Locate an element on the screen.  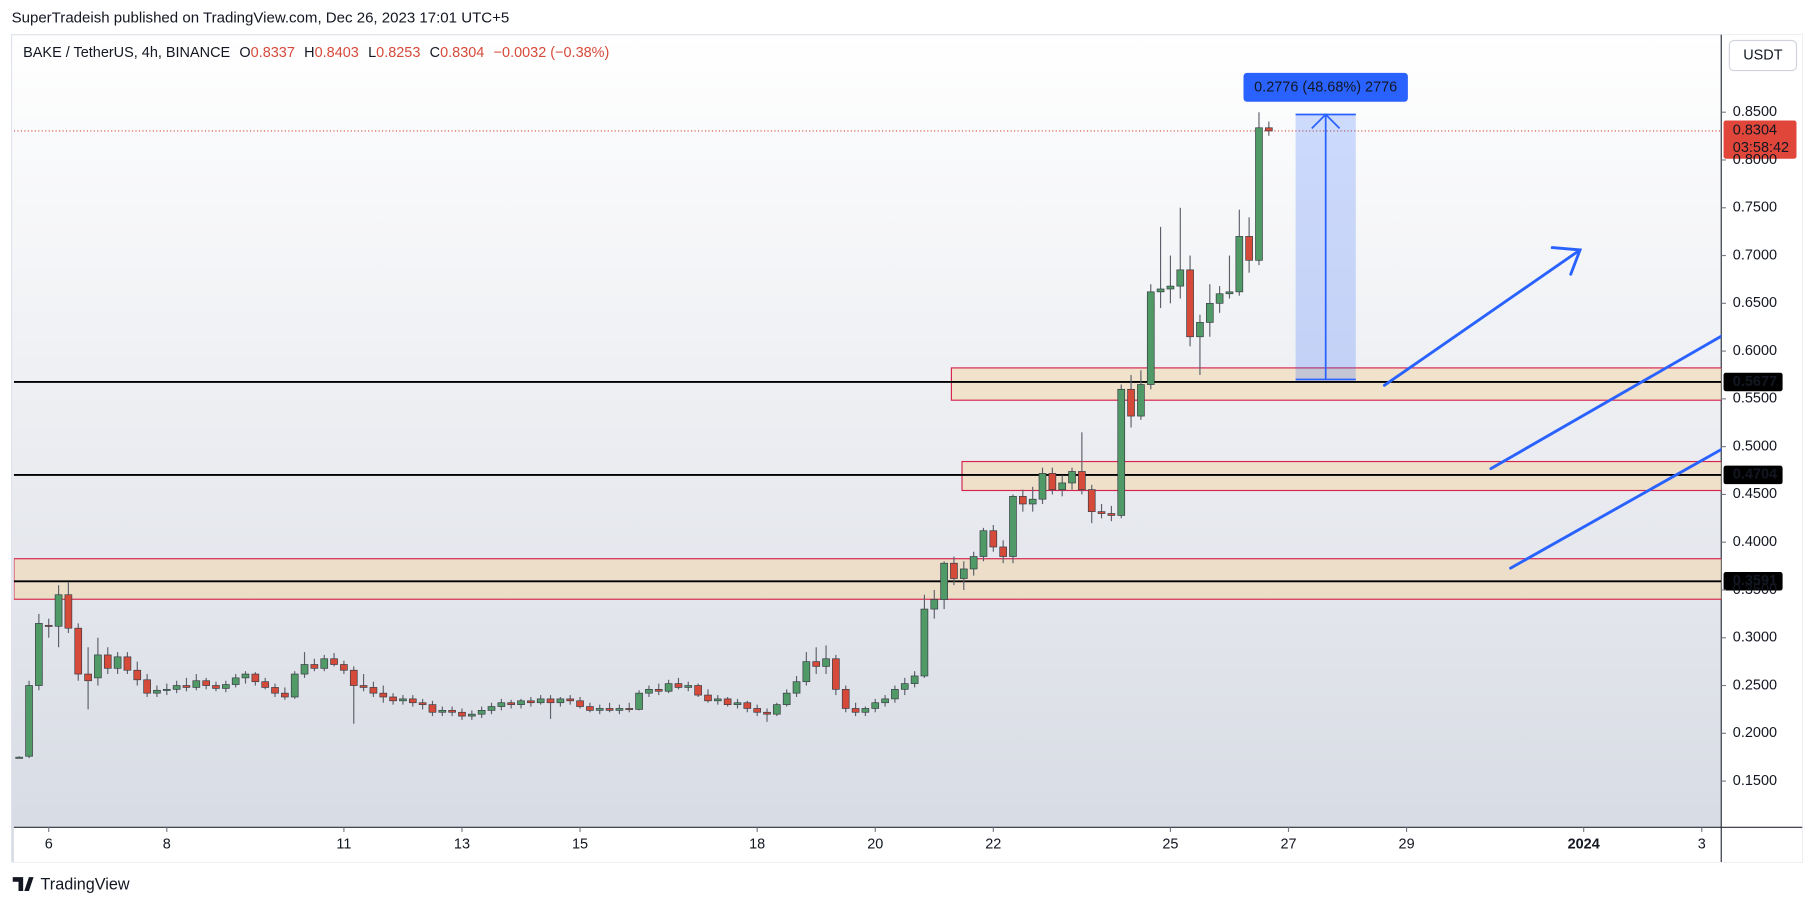
brand: TradingView is located at coordinates (85, 884).